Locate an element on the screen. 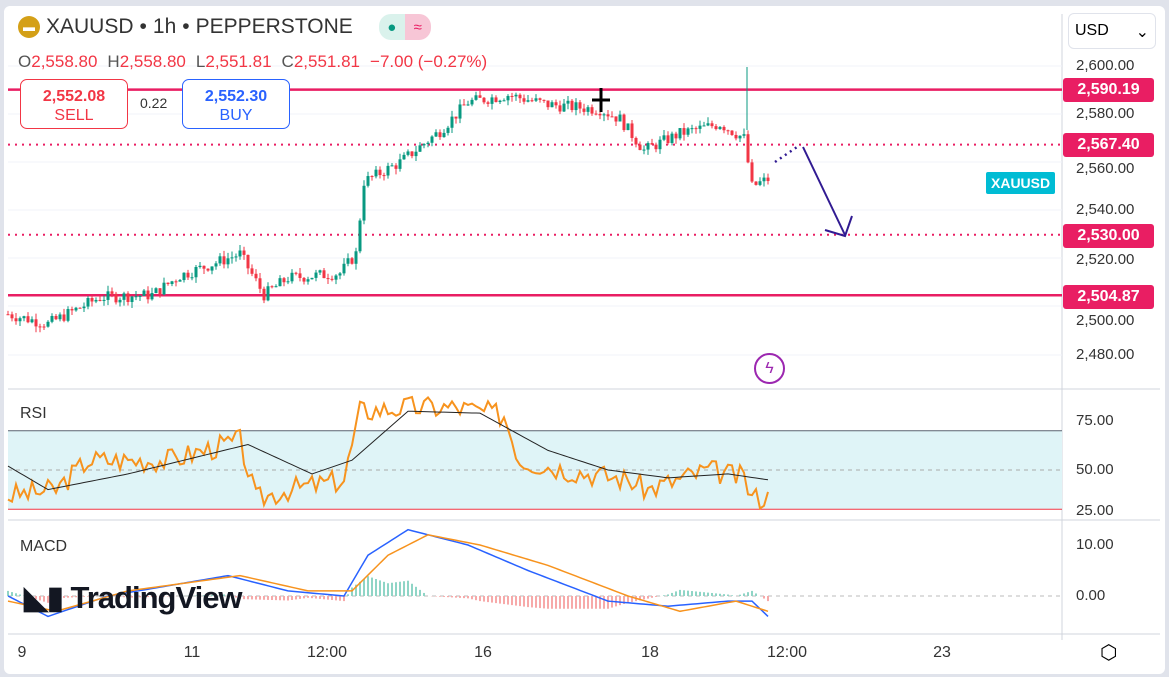 The width and height of the screenshot is (1169, 677). level-tag: 2,530.00 is located at coordinates (1108, 236).